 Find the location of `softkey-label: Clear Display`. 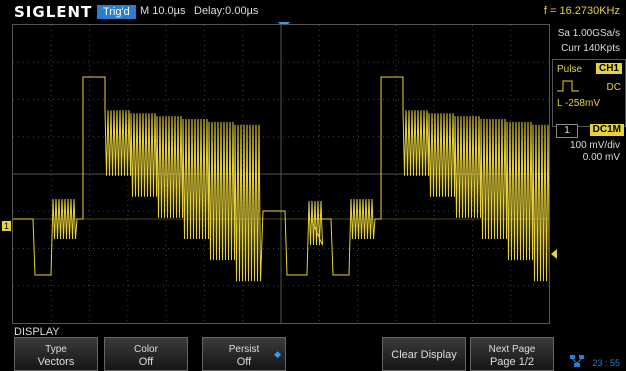

softkey-label: Clear Display is located at coordinates (424, 355).